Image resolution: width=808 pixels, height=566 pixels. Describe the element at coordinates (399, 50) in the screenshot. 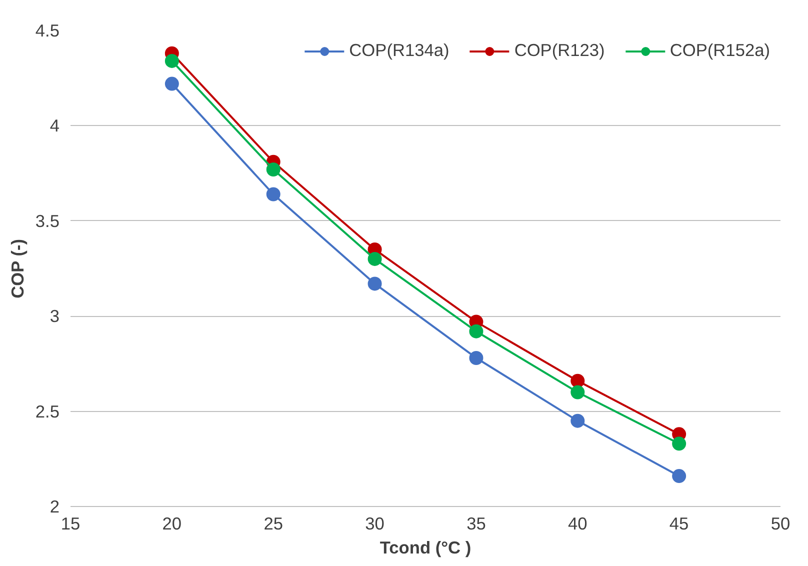

I see `legend-label: COP(R134a)` at that location.